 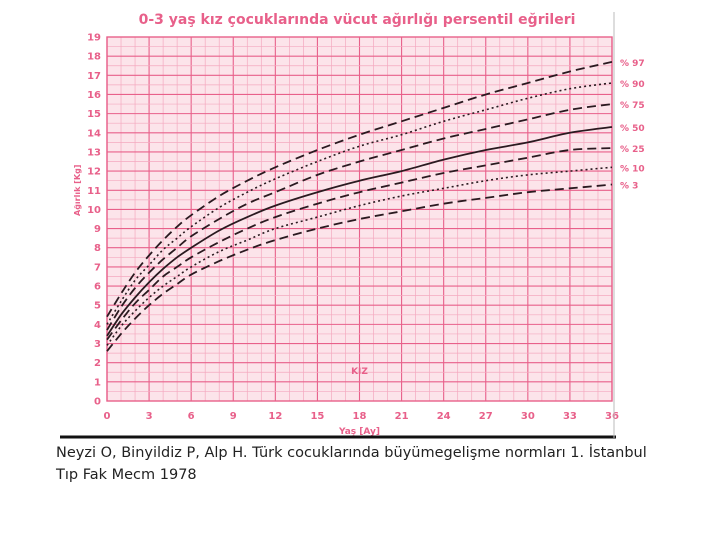 What do you see at coordinates (97, 229) in the screenshot?
I see `y-tick-label: 9` at bounding box center [97, 229].